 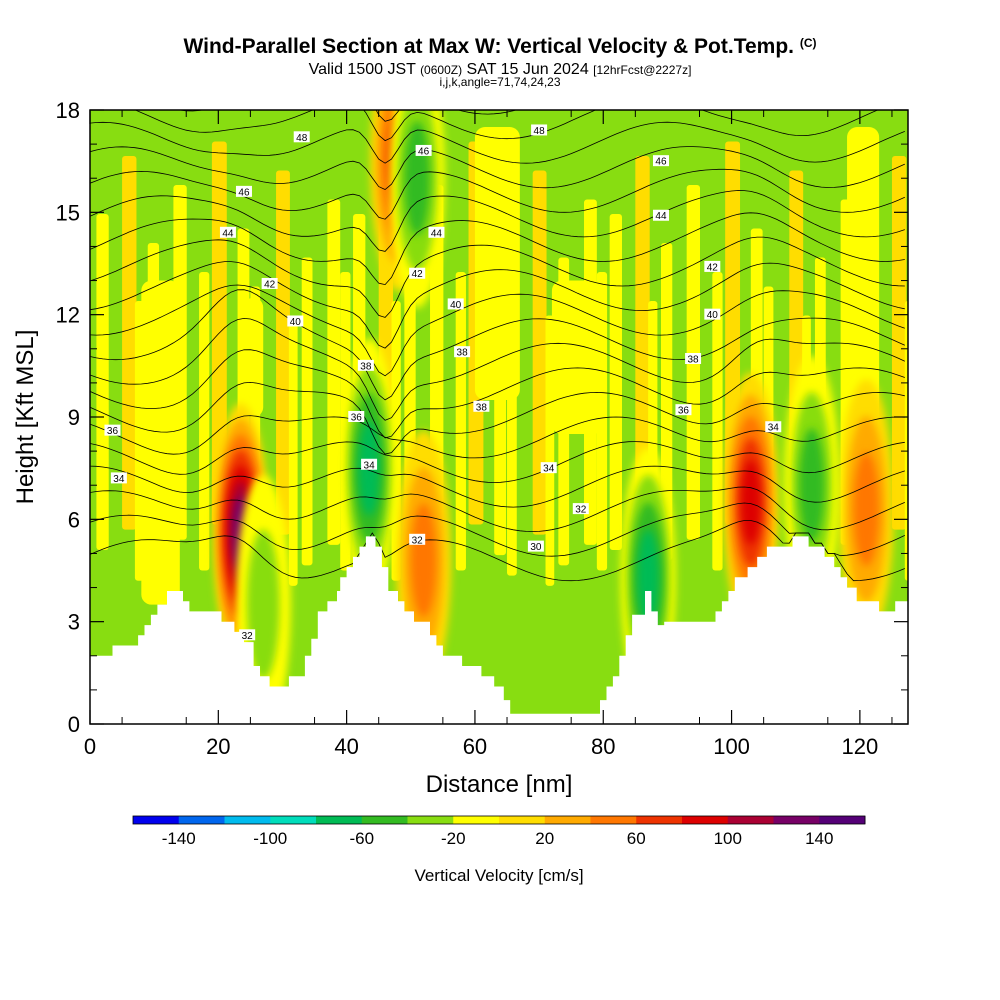 I want to click on theta-label-text: 34, so click(x=549, y=469).